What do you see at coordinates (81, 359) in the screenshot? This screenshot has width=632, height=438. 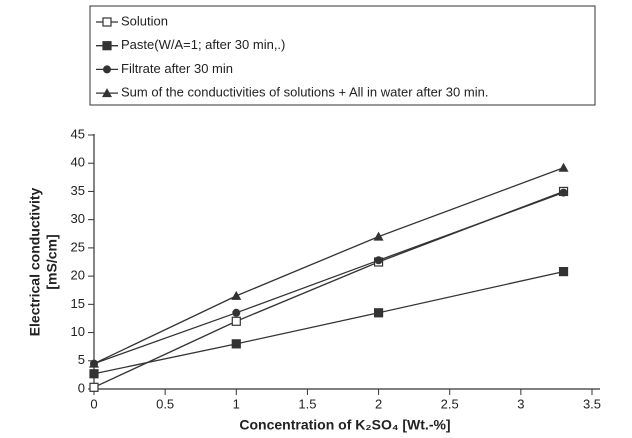 I see `y-tick-label: 5` at bounding box center [81, 359].